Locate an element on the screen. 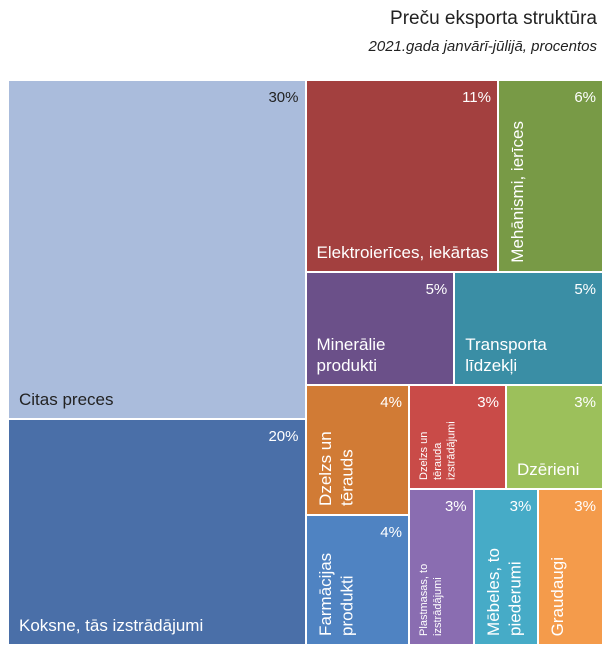  tile-label: Transporta līdzekļi is located at coordinates (506, 354).